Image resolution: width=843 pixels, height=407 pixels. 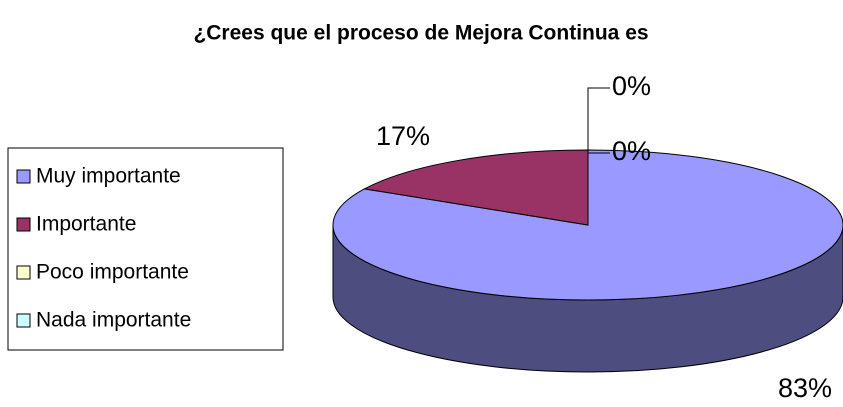 I want to click on data-label: 83%, so click(x=805, y=388).